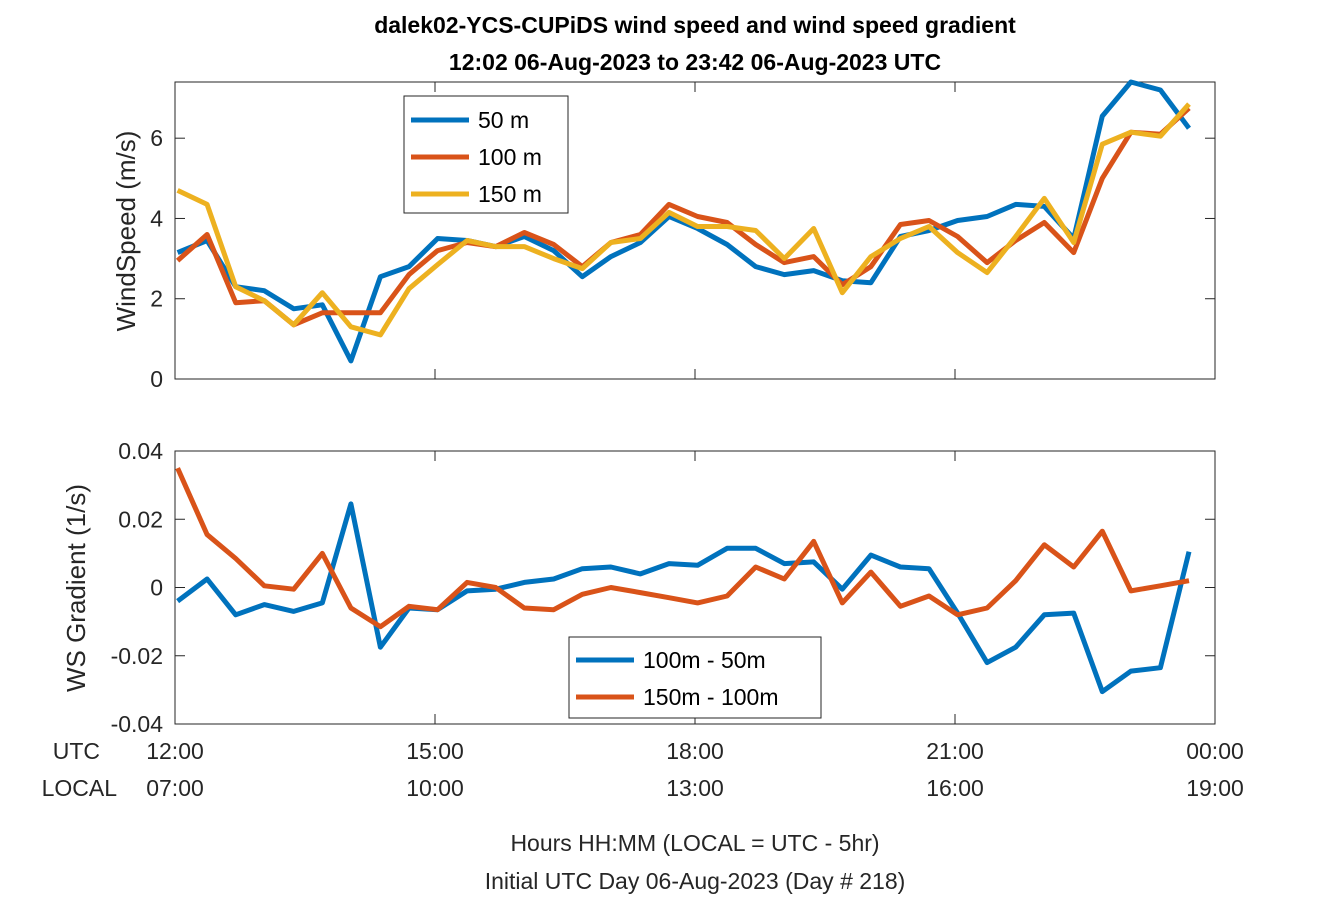 This screenshot has width=1343, height=912. I want to click on gradient-ytick-label: 0, so click(156, 588).